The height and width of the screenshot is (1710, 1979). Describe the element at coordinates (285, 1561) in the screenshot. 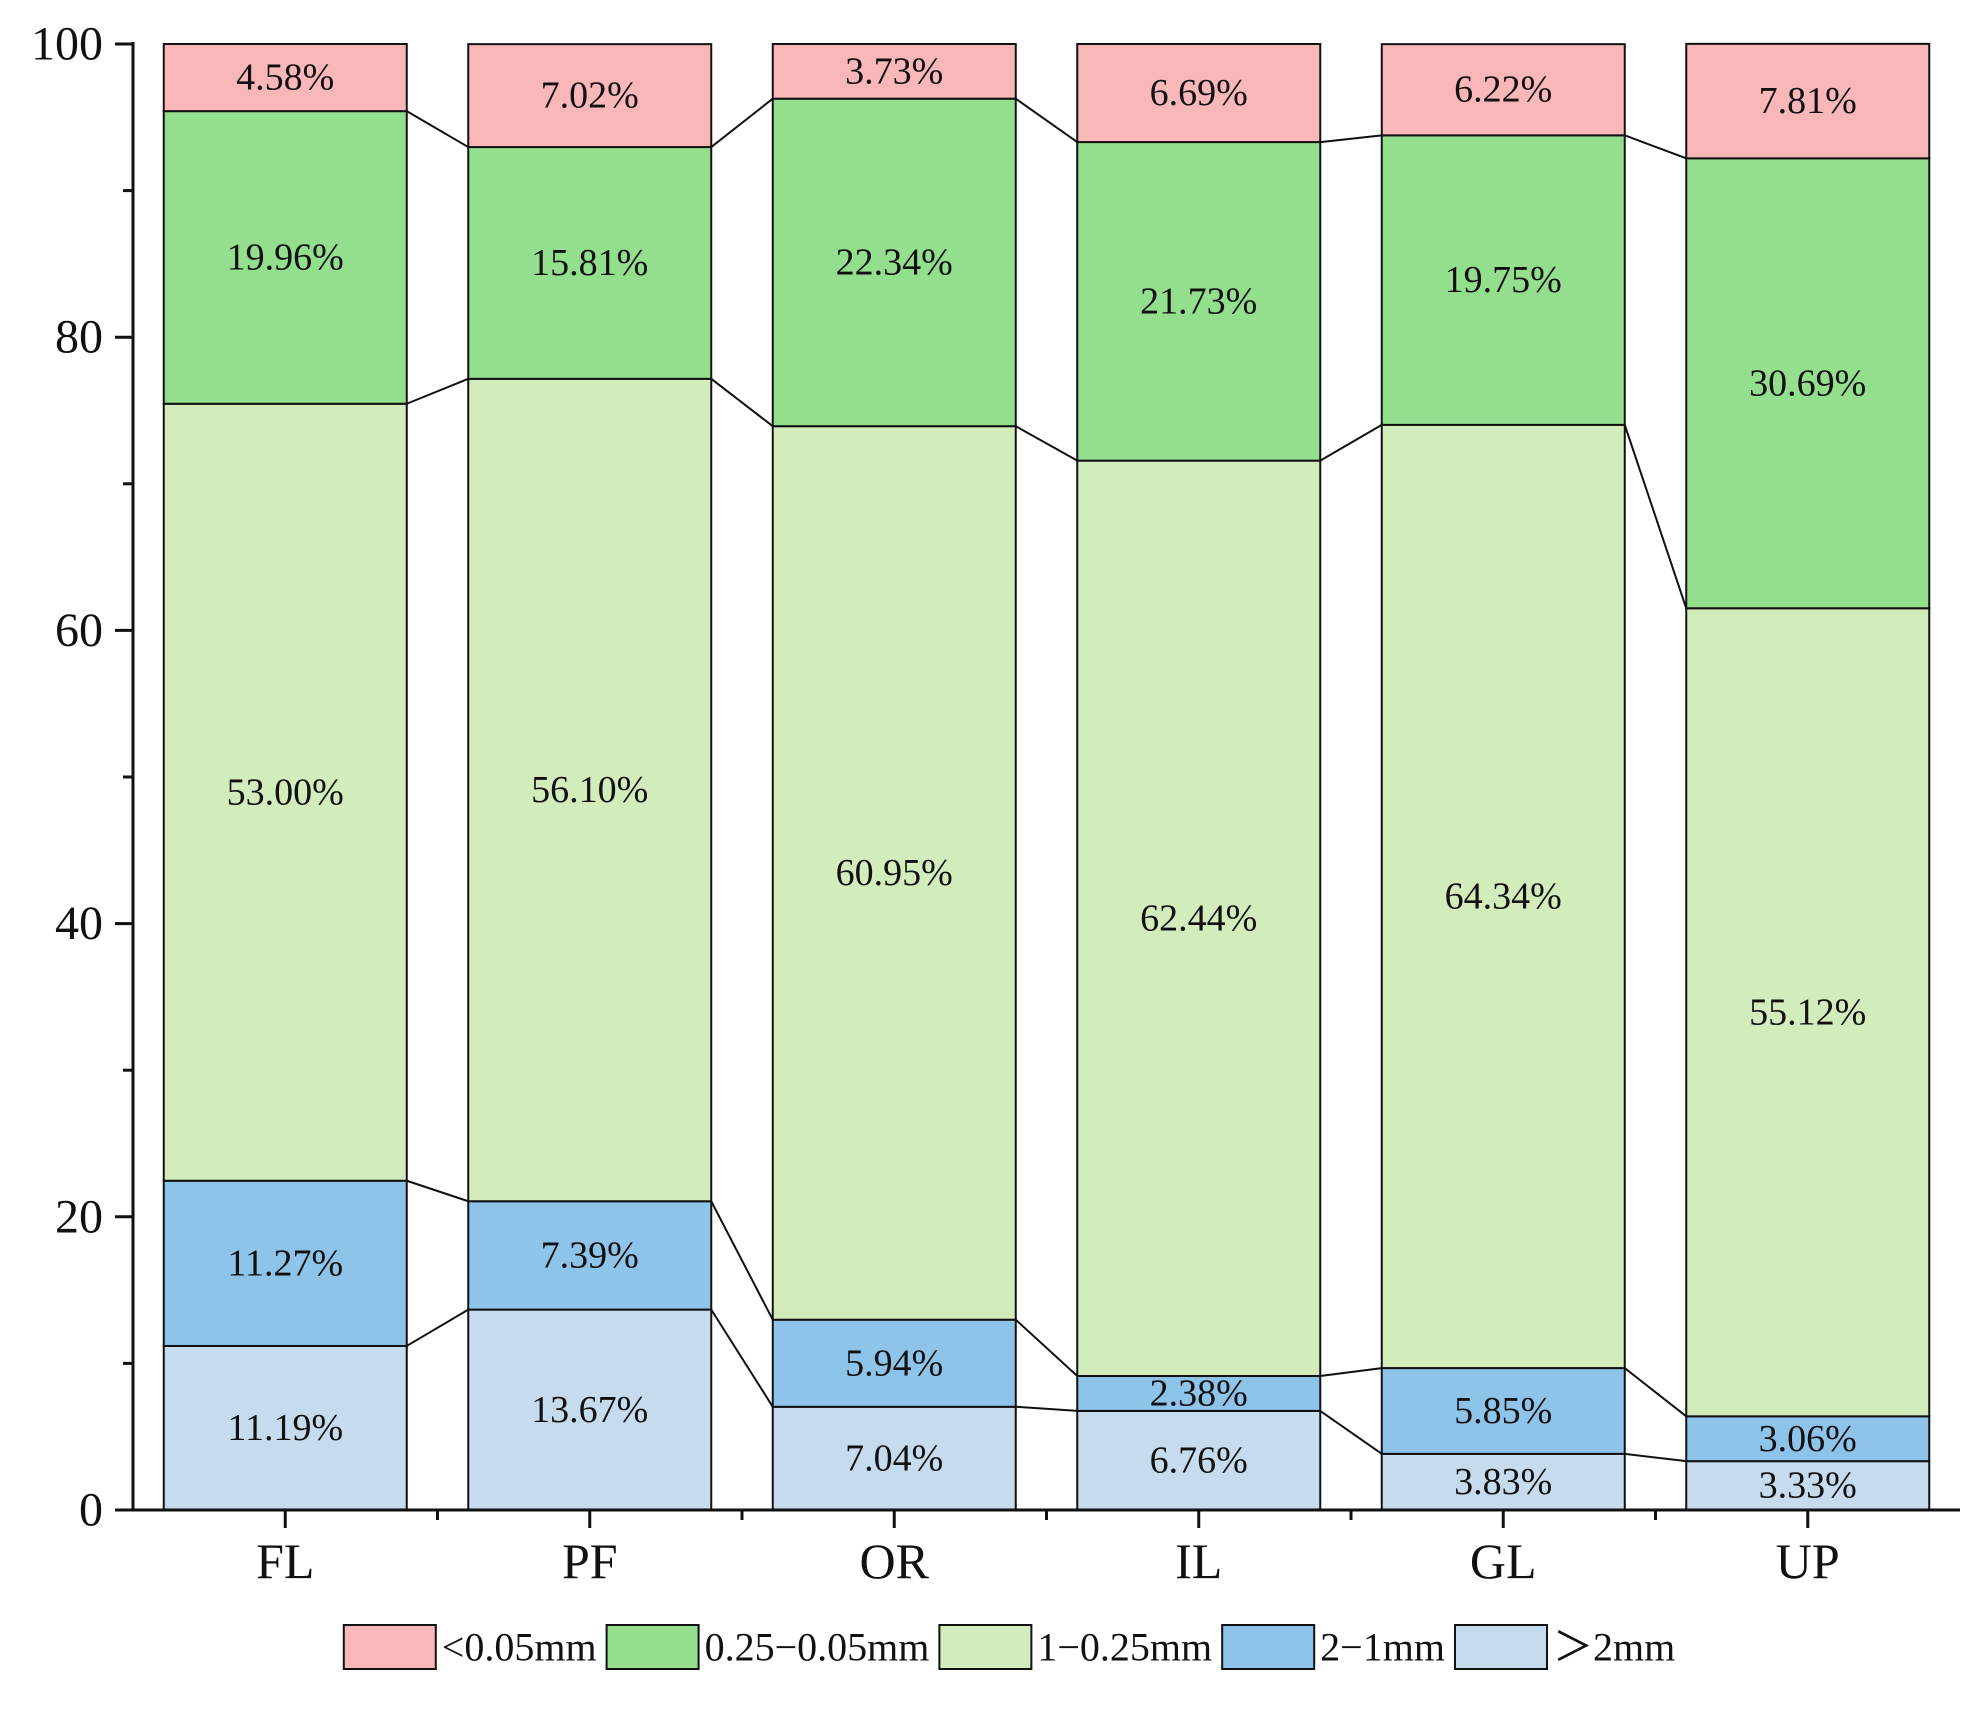

I see `x-category-label-fl: FL` at that location.